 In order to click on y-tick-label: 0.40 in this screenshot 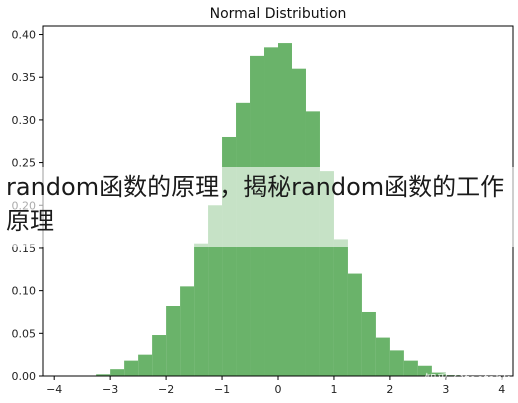, I will do `click(24, 35)`.